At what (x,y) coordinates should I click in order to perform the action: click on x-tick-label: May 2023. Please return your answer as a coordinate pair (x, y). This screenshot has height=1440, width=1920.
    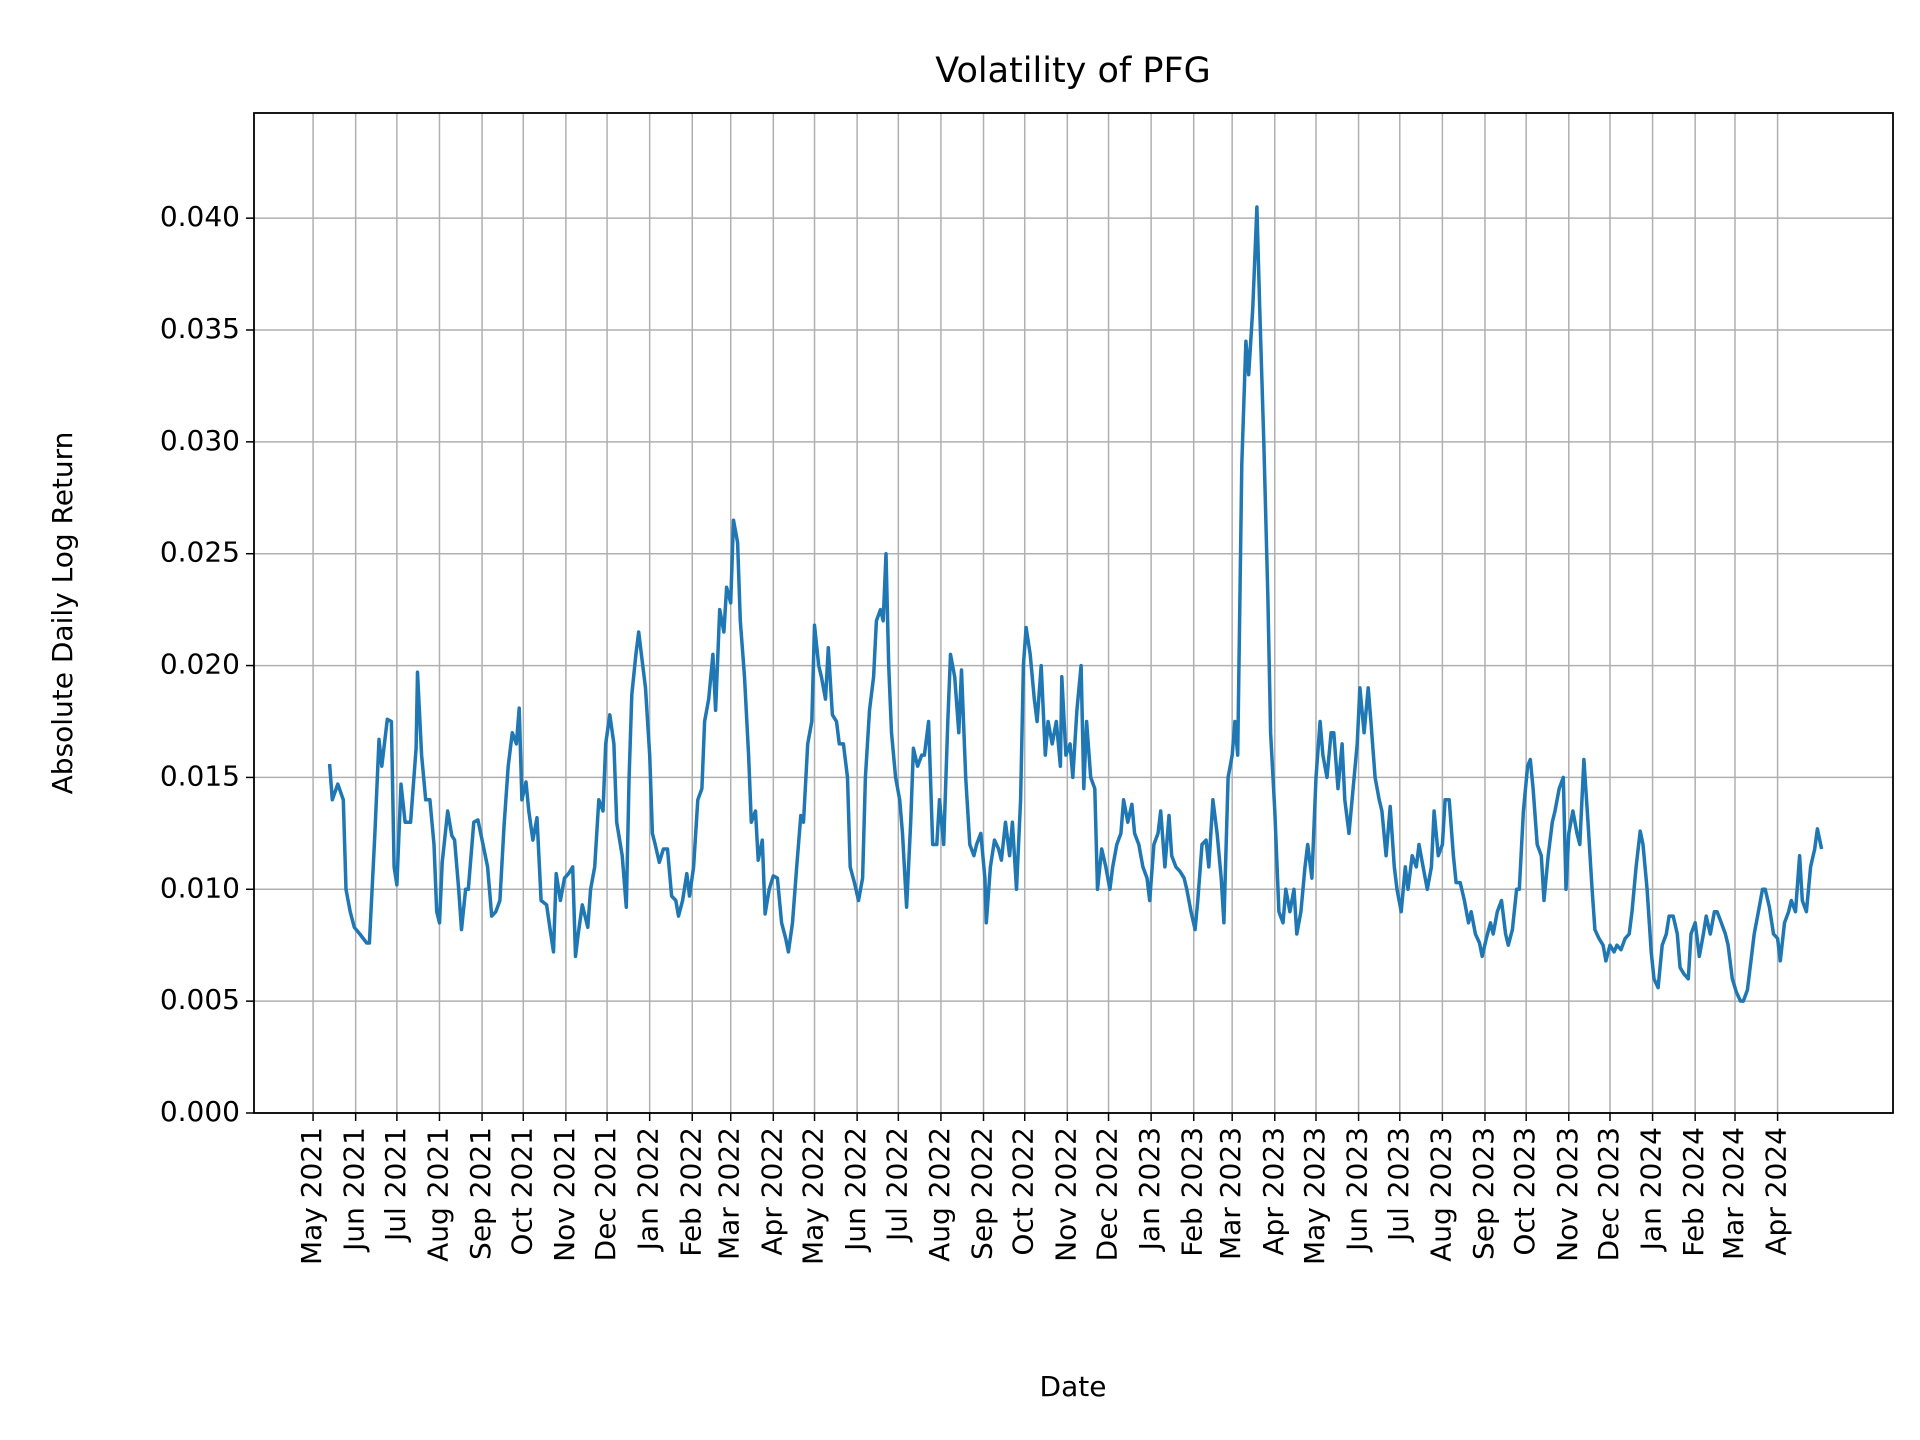
    Looking at the image, I should click on (1314, 1196).